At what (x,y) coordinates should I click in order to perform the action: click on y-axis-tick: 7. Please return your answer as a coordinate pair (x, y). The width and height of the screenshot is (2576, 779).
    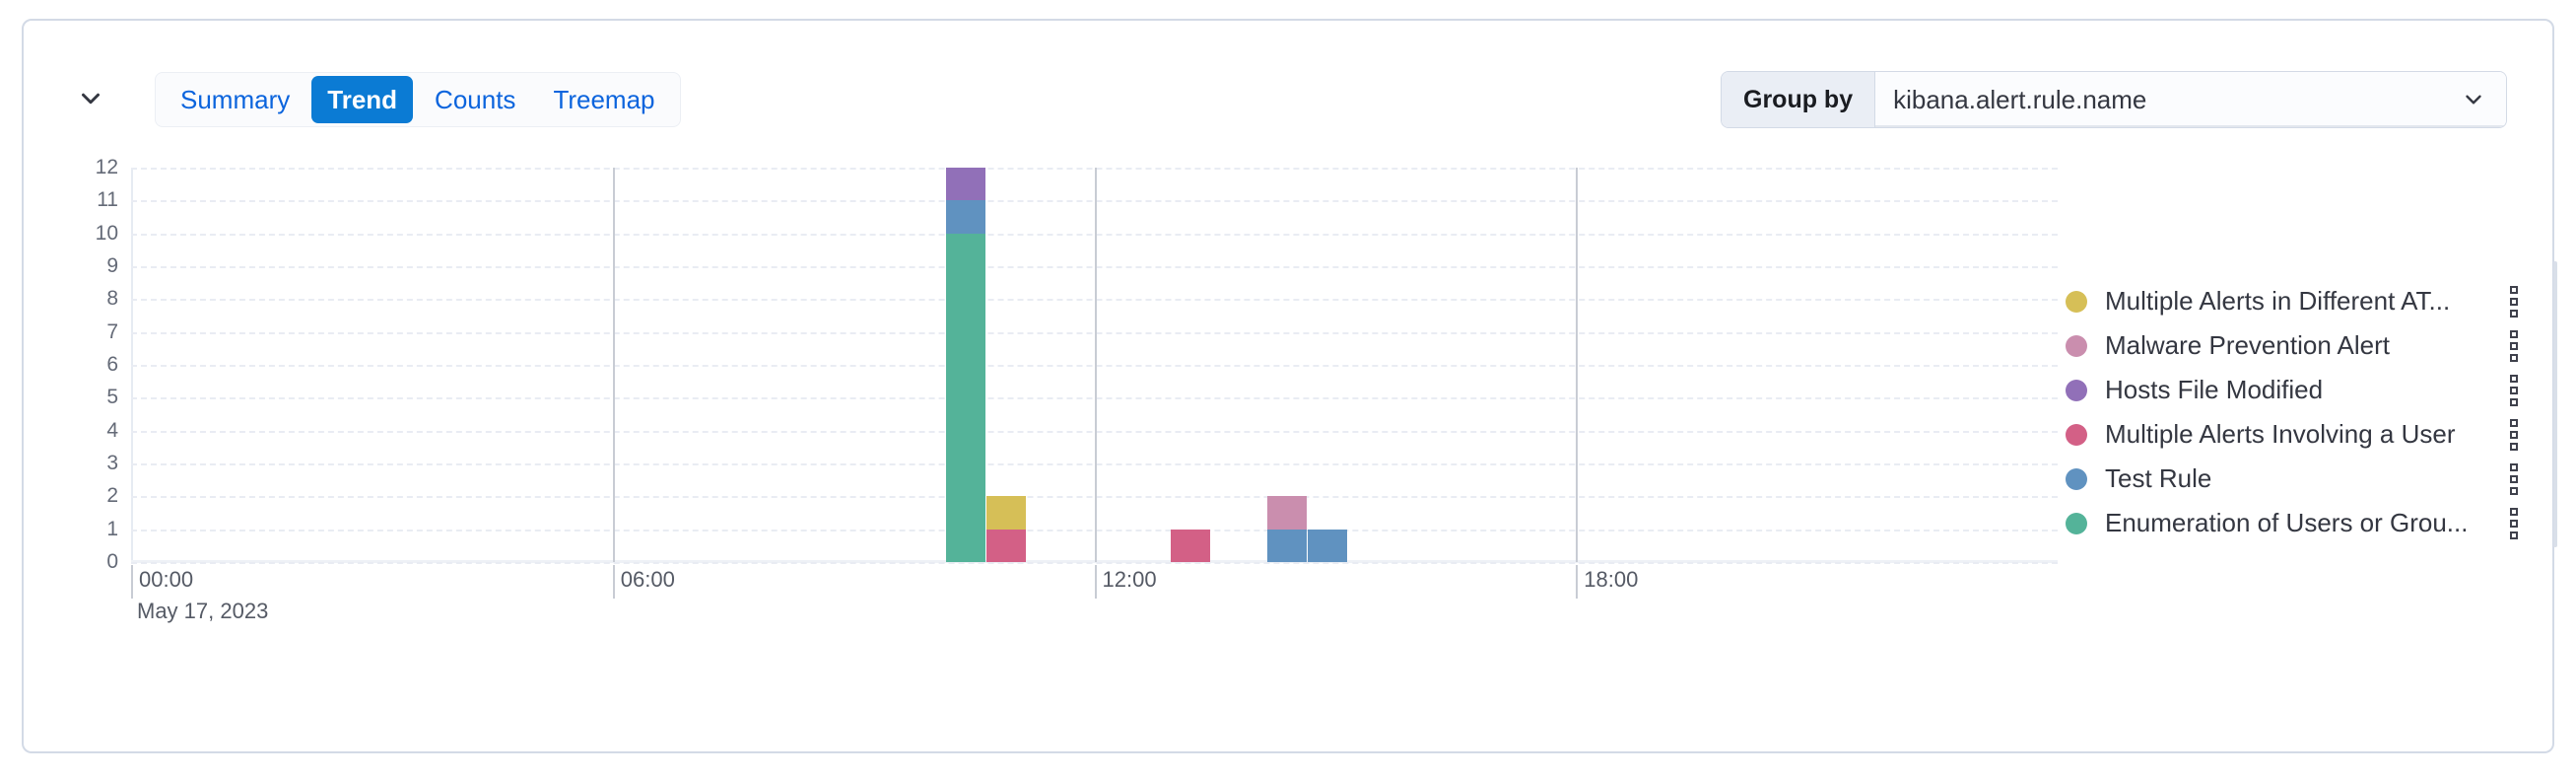
    Looking at the image, I should click on (112, 331).